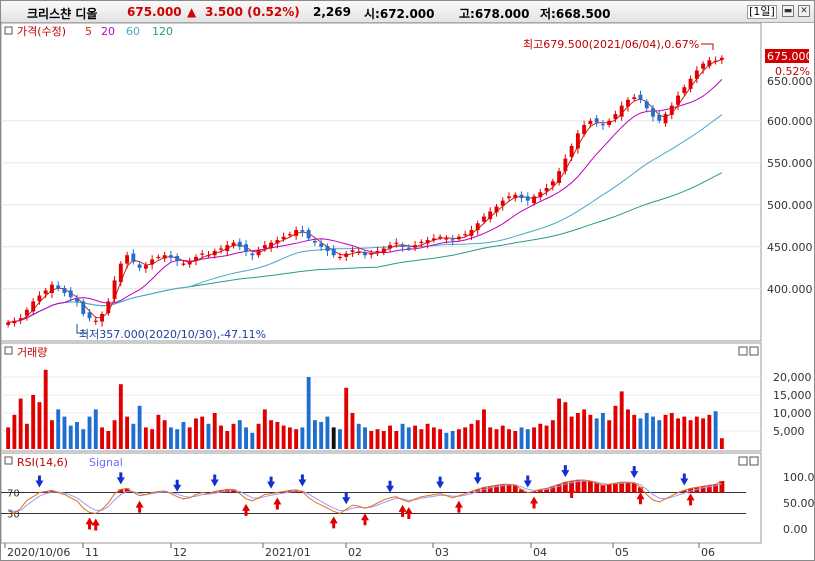 The width and height of the screenshot is (815, 561). I want to click on stock-name: 크리스챤 디올, so click(62, 14).